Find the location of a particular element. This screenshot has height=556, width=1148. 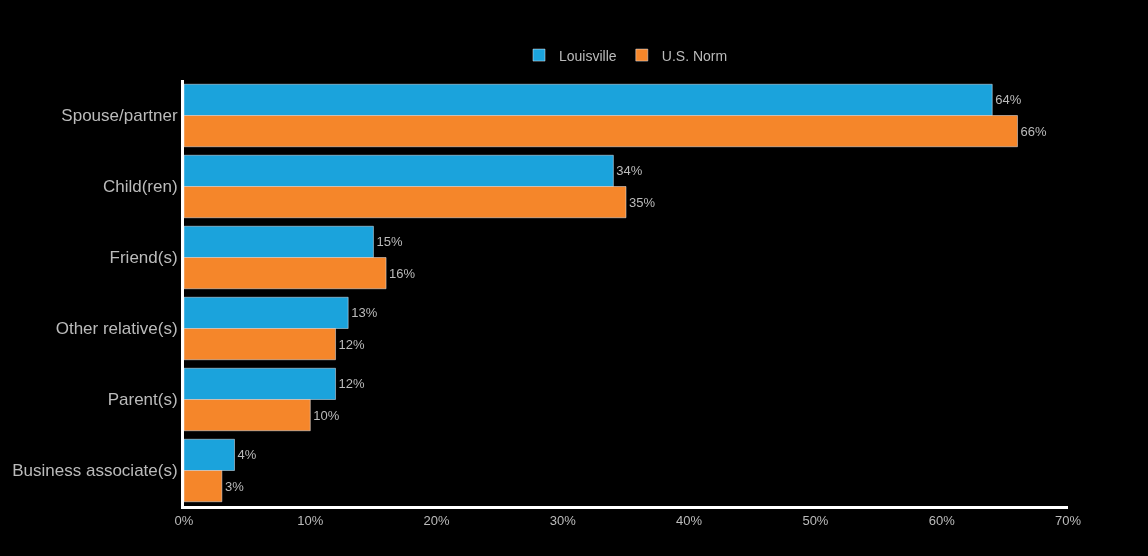

data-label: 3% is located at coordinates (234, 486).